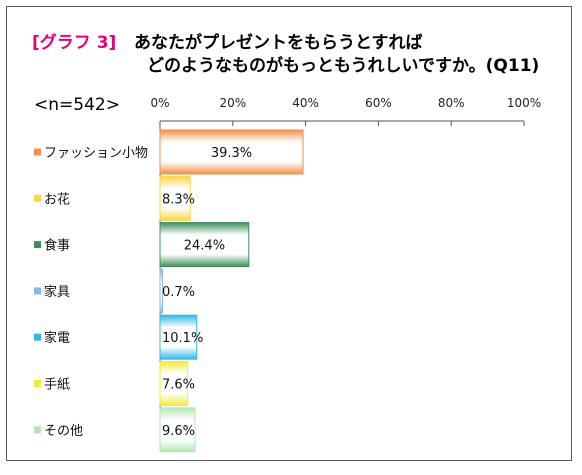  Describe the element at coordinates (178, 292) in the screenshot. I see `bar-value-label: 0.7%` at that location.